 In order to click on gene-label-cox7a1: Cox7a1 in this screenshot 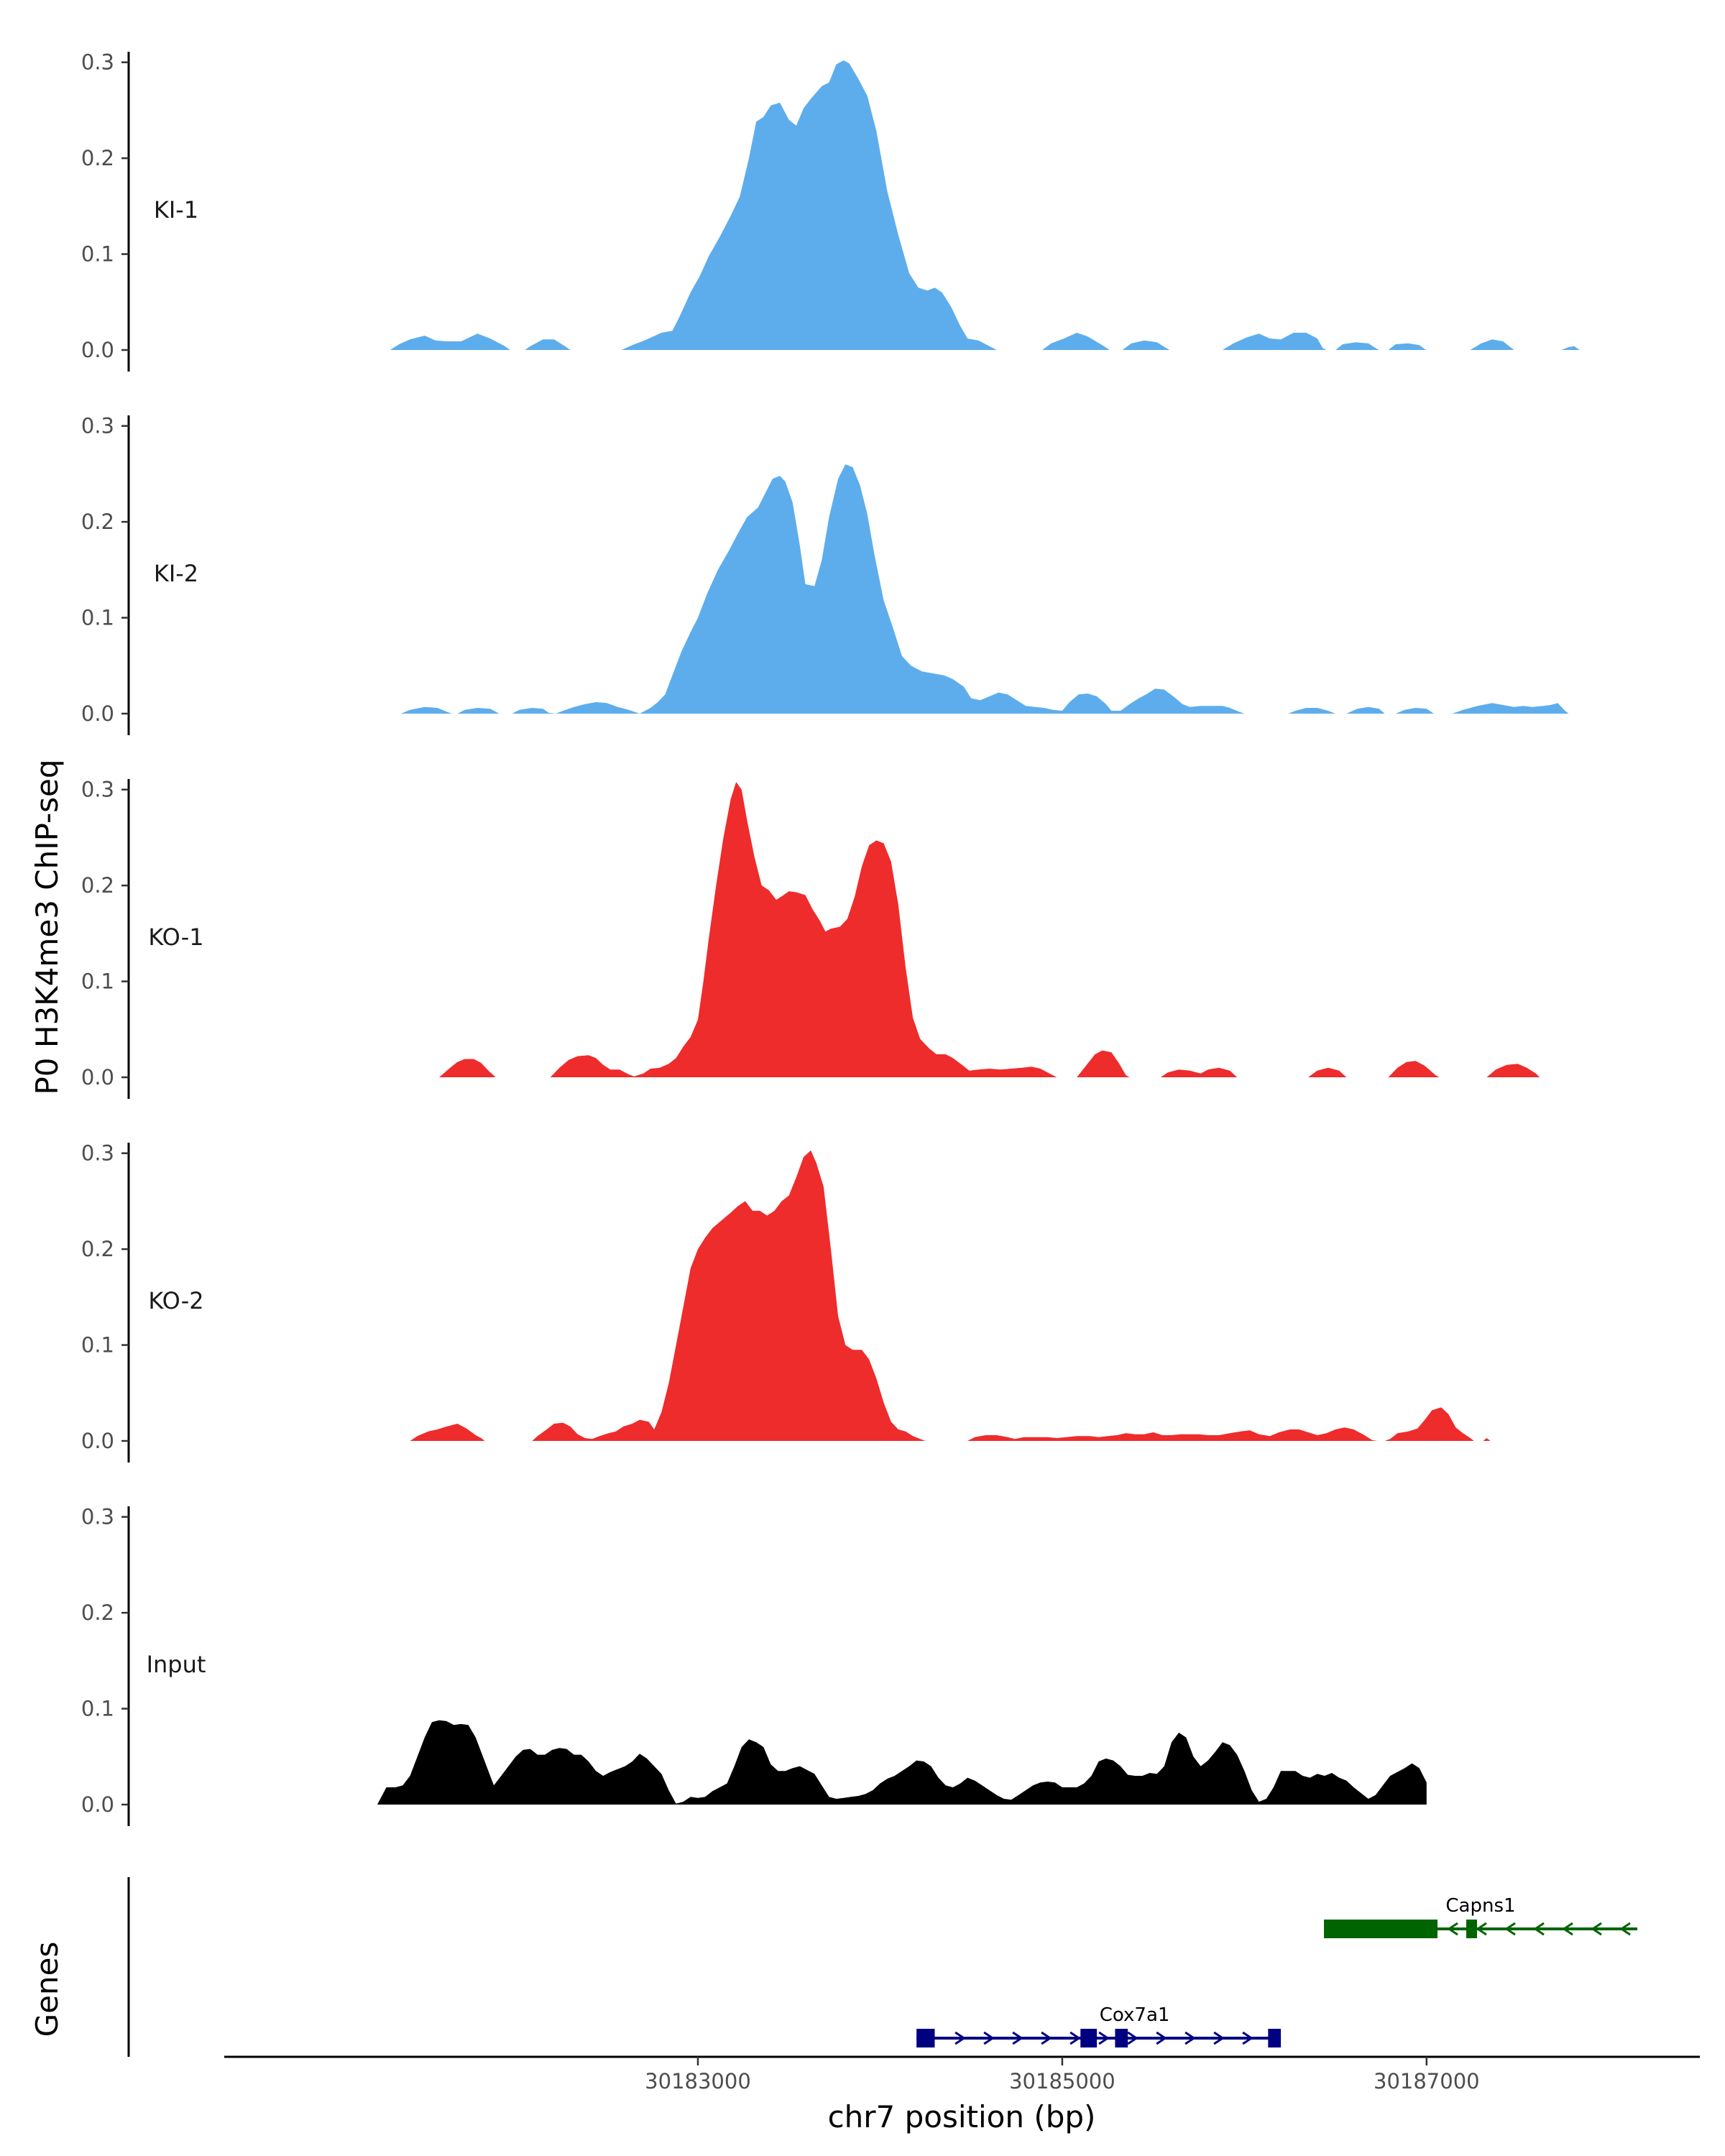, I will do `click(1135, 2015)`.